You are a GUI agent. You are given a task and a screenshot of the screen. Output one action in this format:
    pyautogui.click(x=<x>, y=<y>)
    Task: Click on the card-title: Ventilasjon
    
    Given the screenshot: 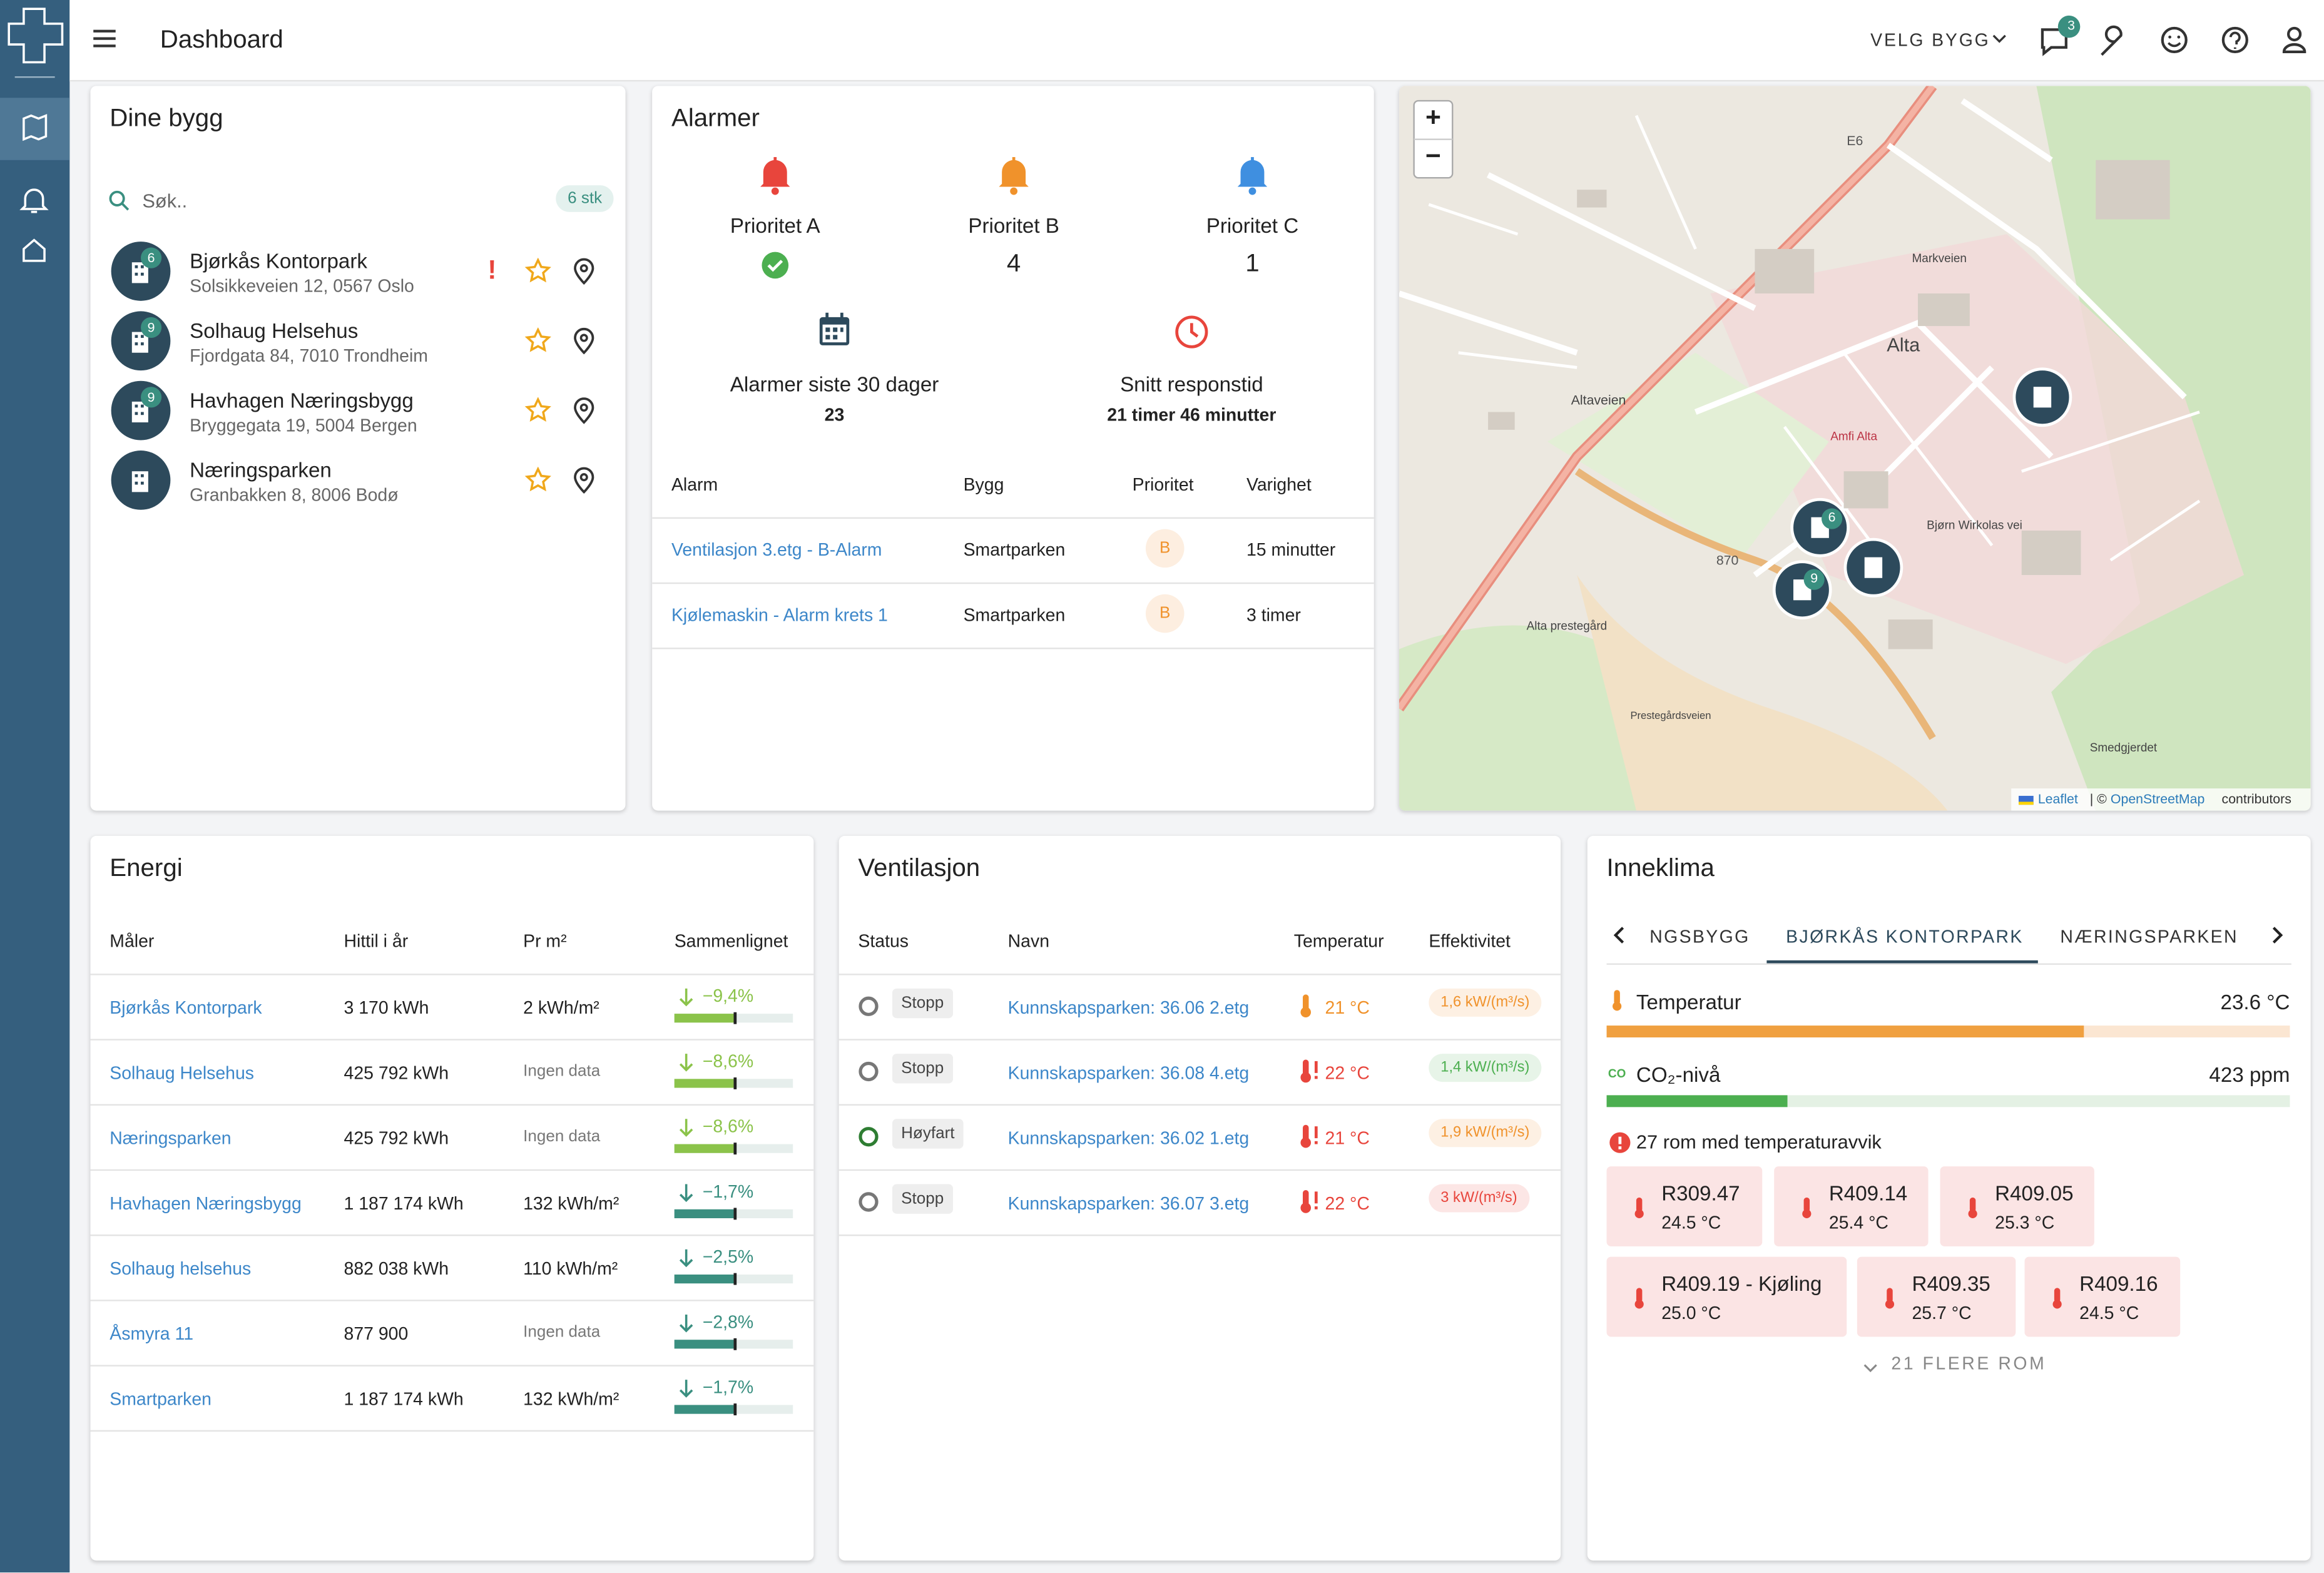 What is the action you would take?
    pyautogui.click(x=920, y=867)
    